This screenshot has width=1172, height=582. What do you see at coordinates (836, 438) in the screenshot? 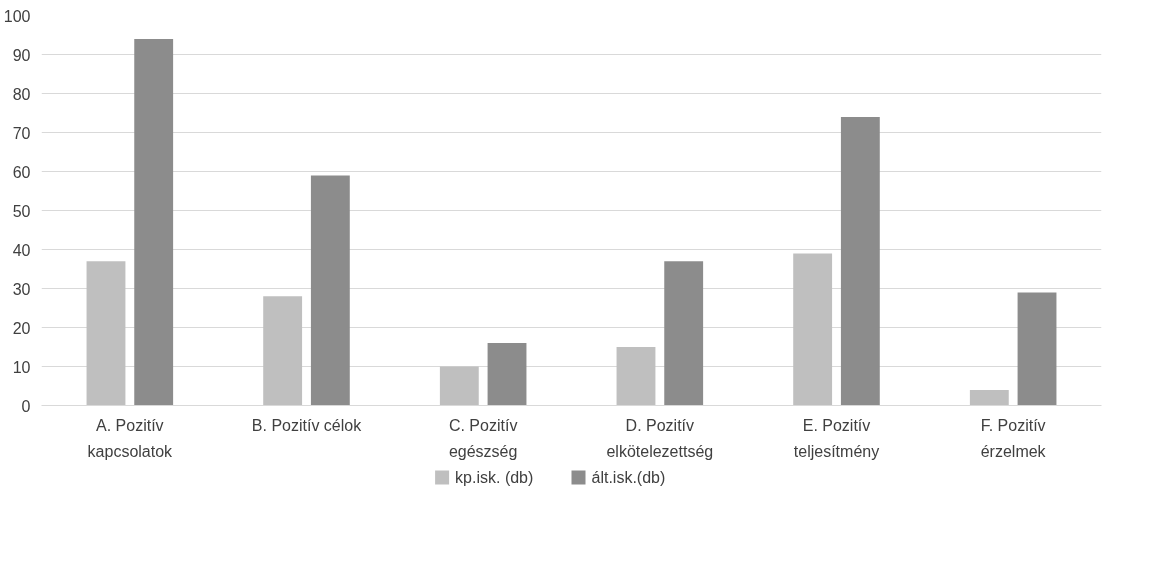
I see `category-label: E. Pozitív teljesítmény` at bounding box center [836, 438].